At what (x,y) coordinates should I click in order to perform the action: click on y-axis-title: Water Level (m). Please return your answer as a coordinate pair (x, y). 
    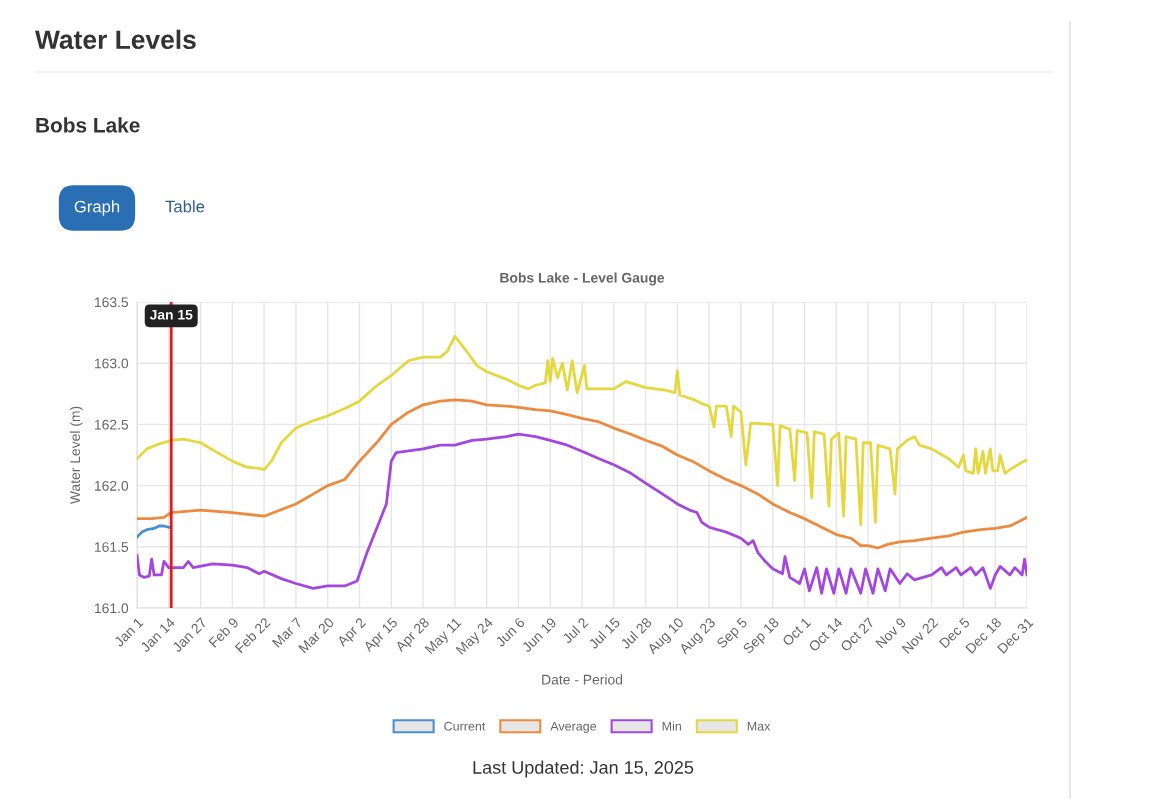
    Looking at the image, I should click on (76, 455).